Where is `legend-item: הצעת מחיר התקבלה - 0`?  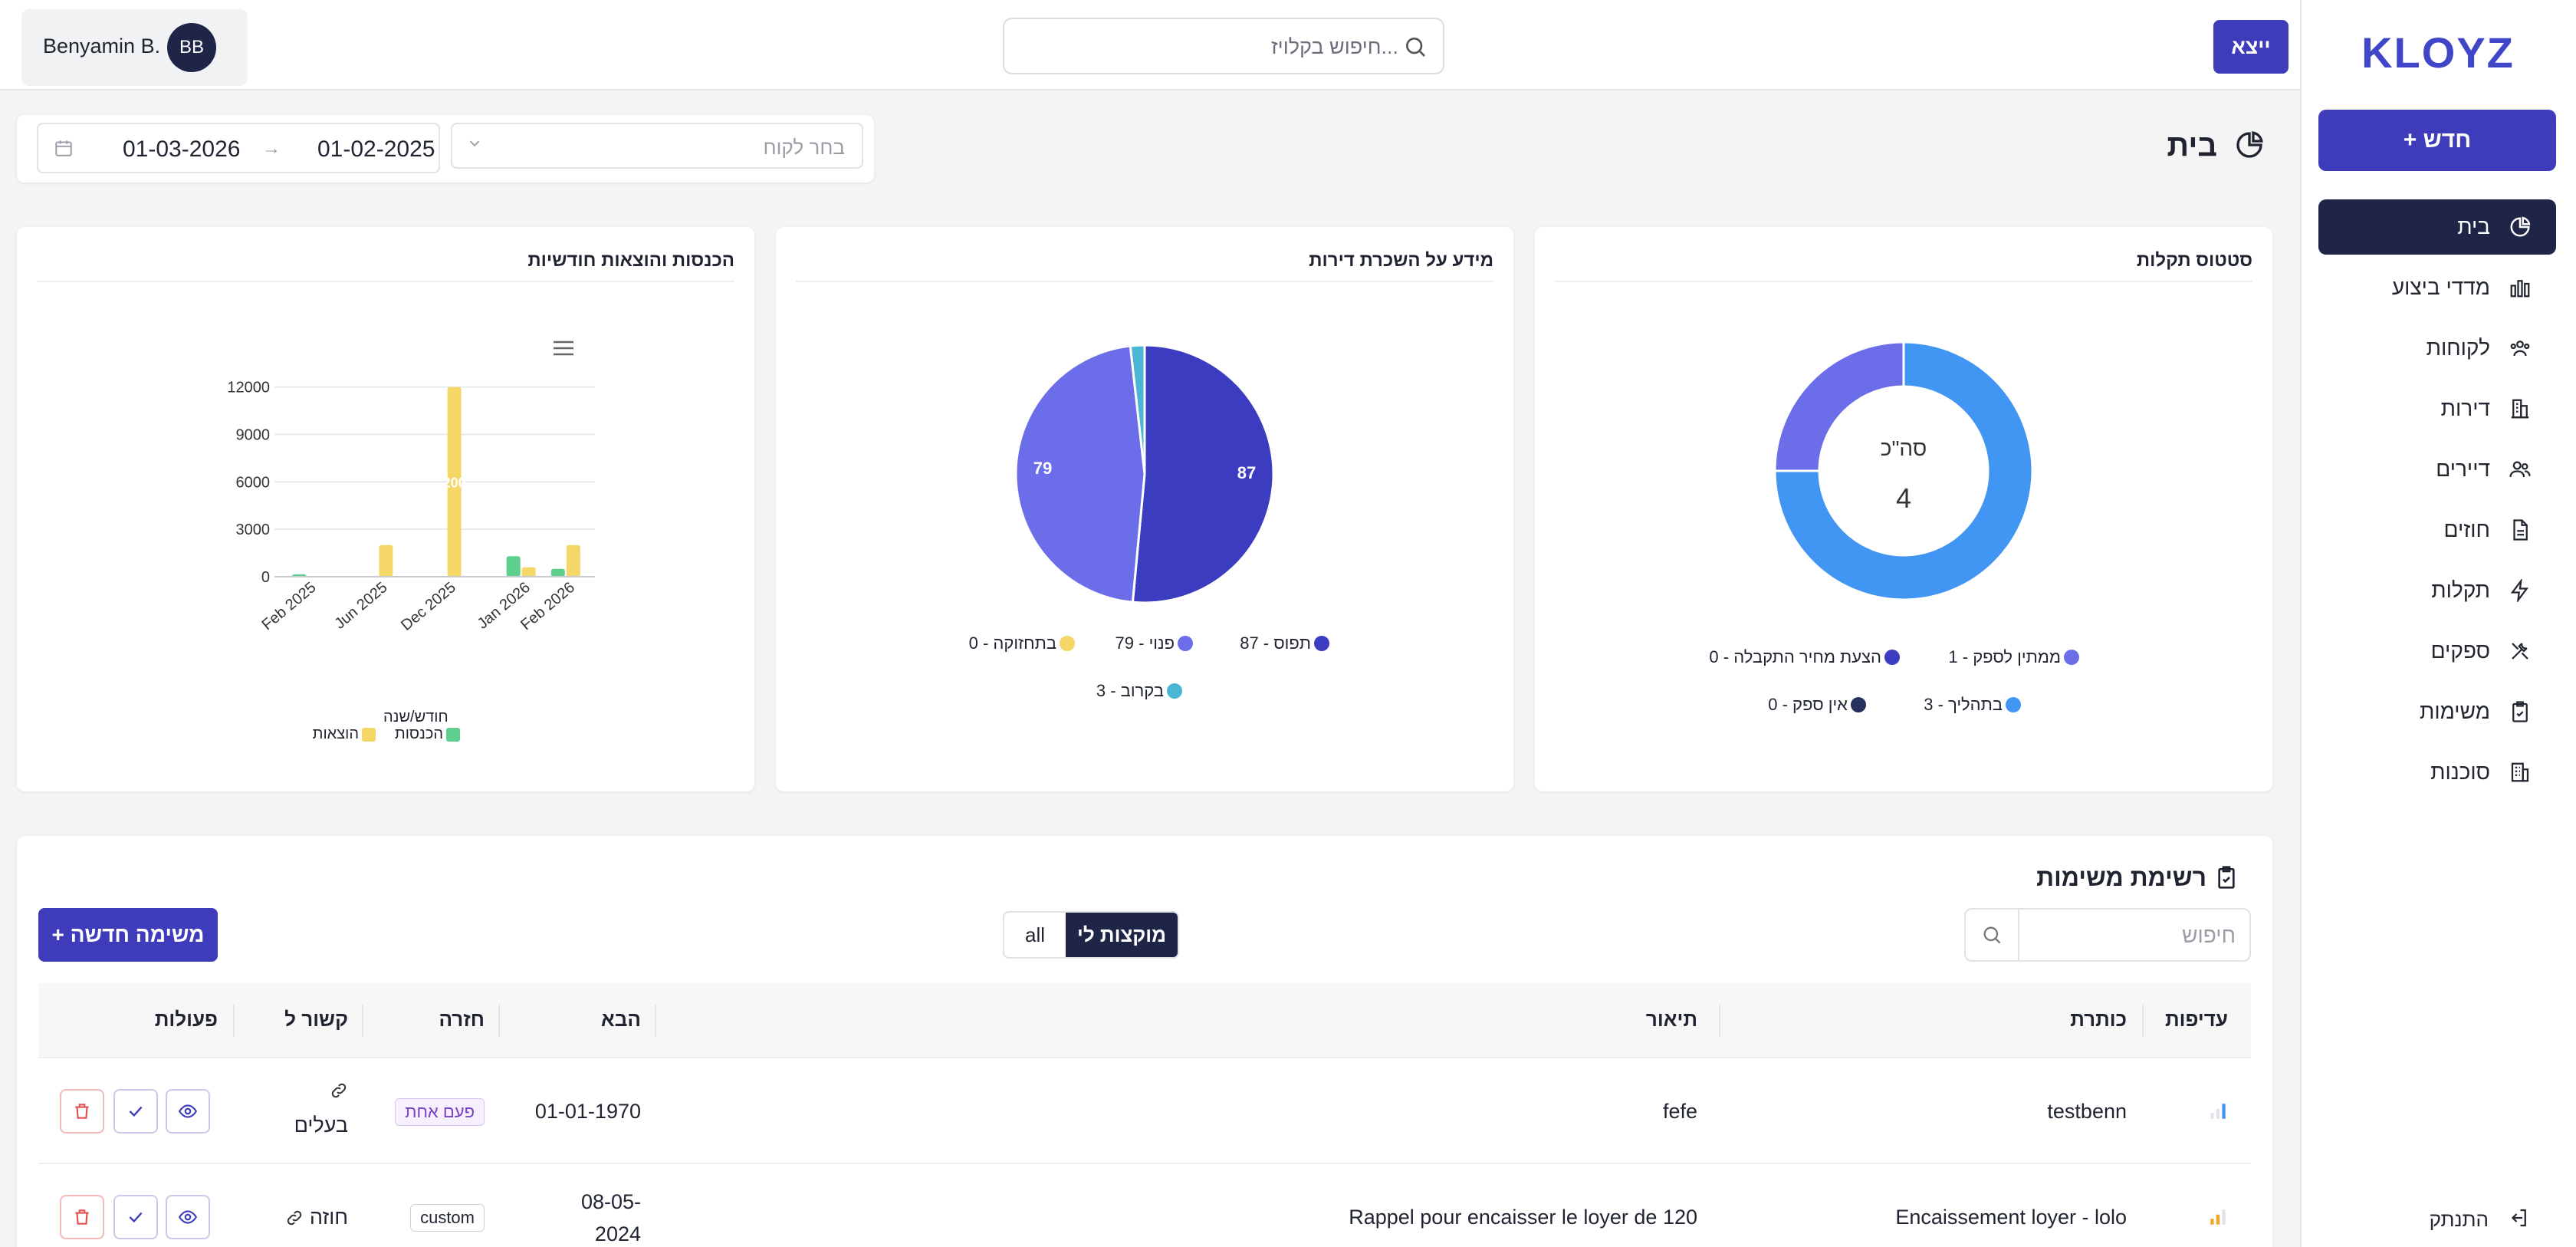
legend-item: הצעת מחיר התקבלה - 0 is located at coordinates (1804, 657).